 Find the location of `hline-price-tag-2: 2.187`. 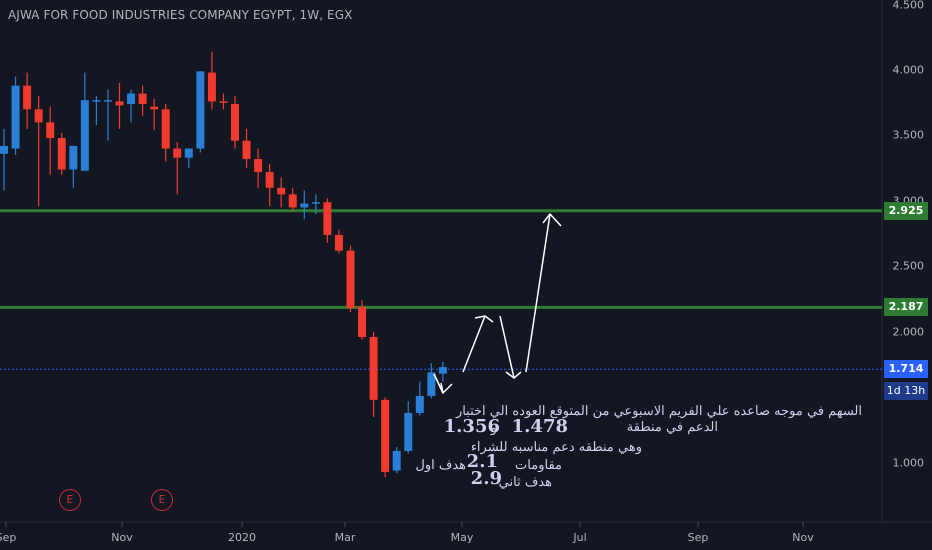

hline-price-tag-2: 2.187 is located at coordinates (906, 307).